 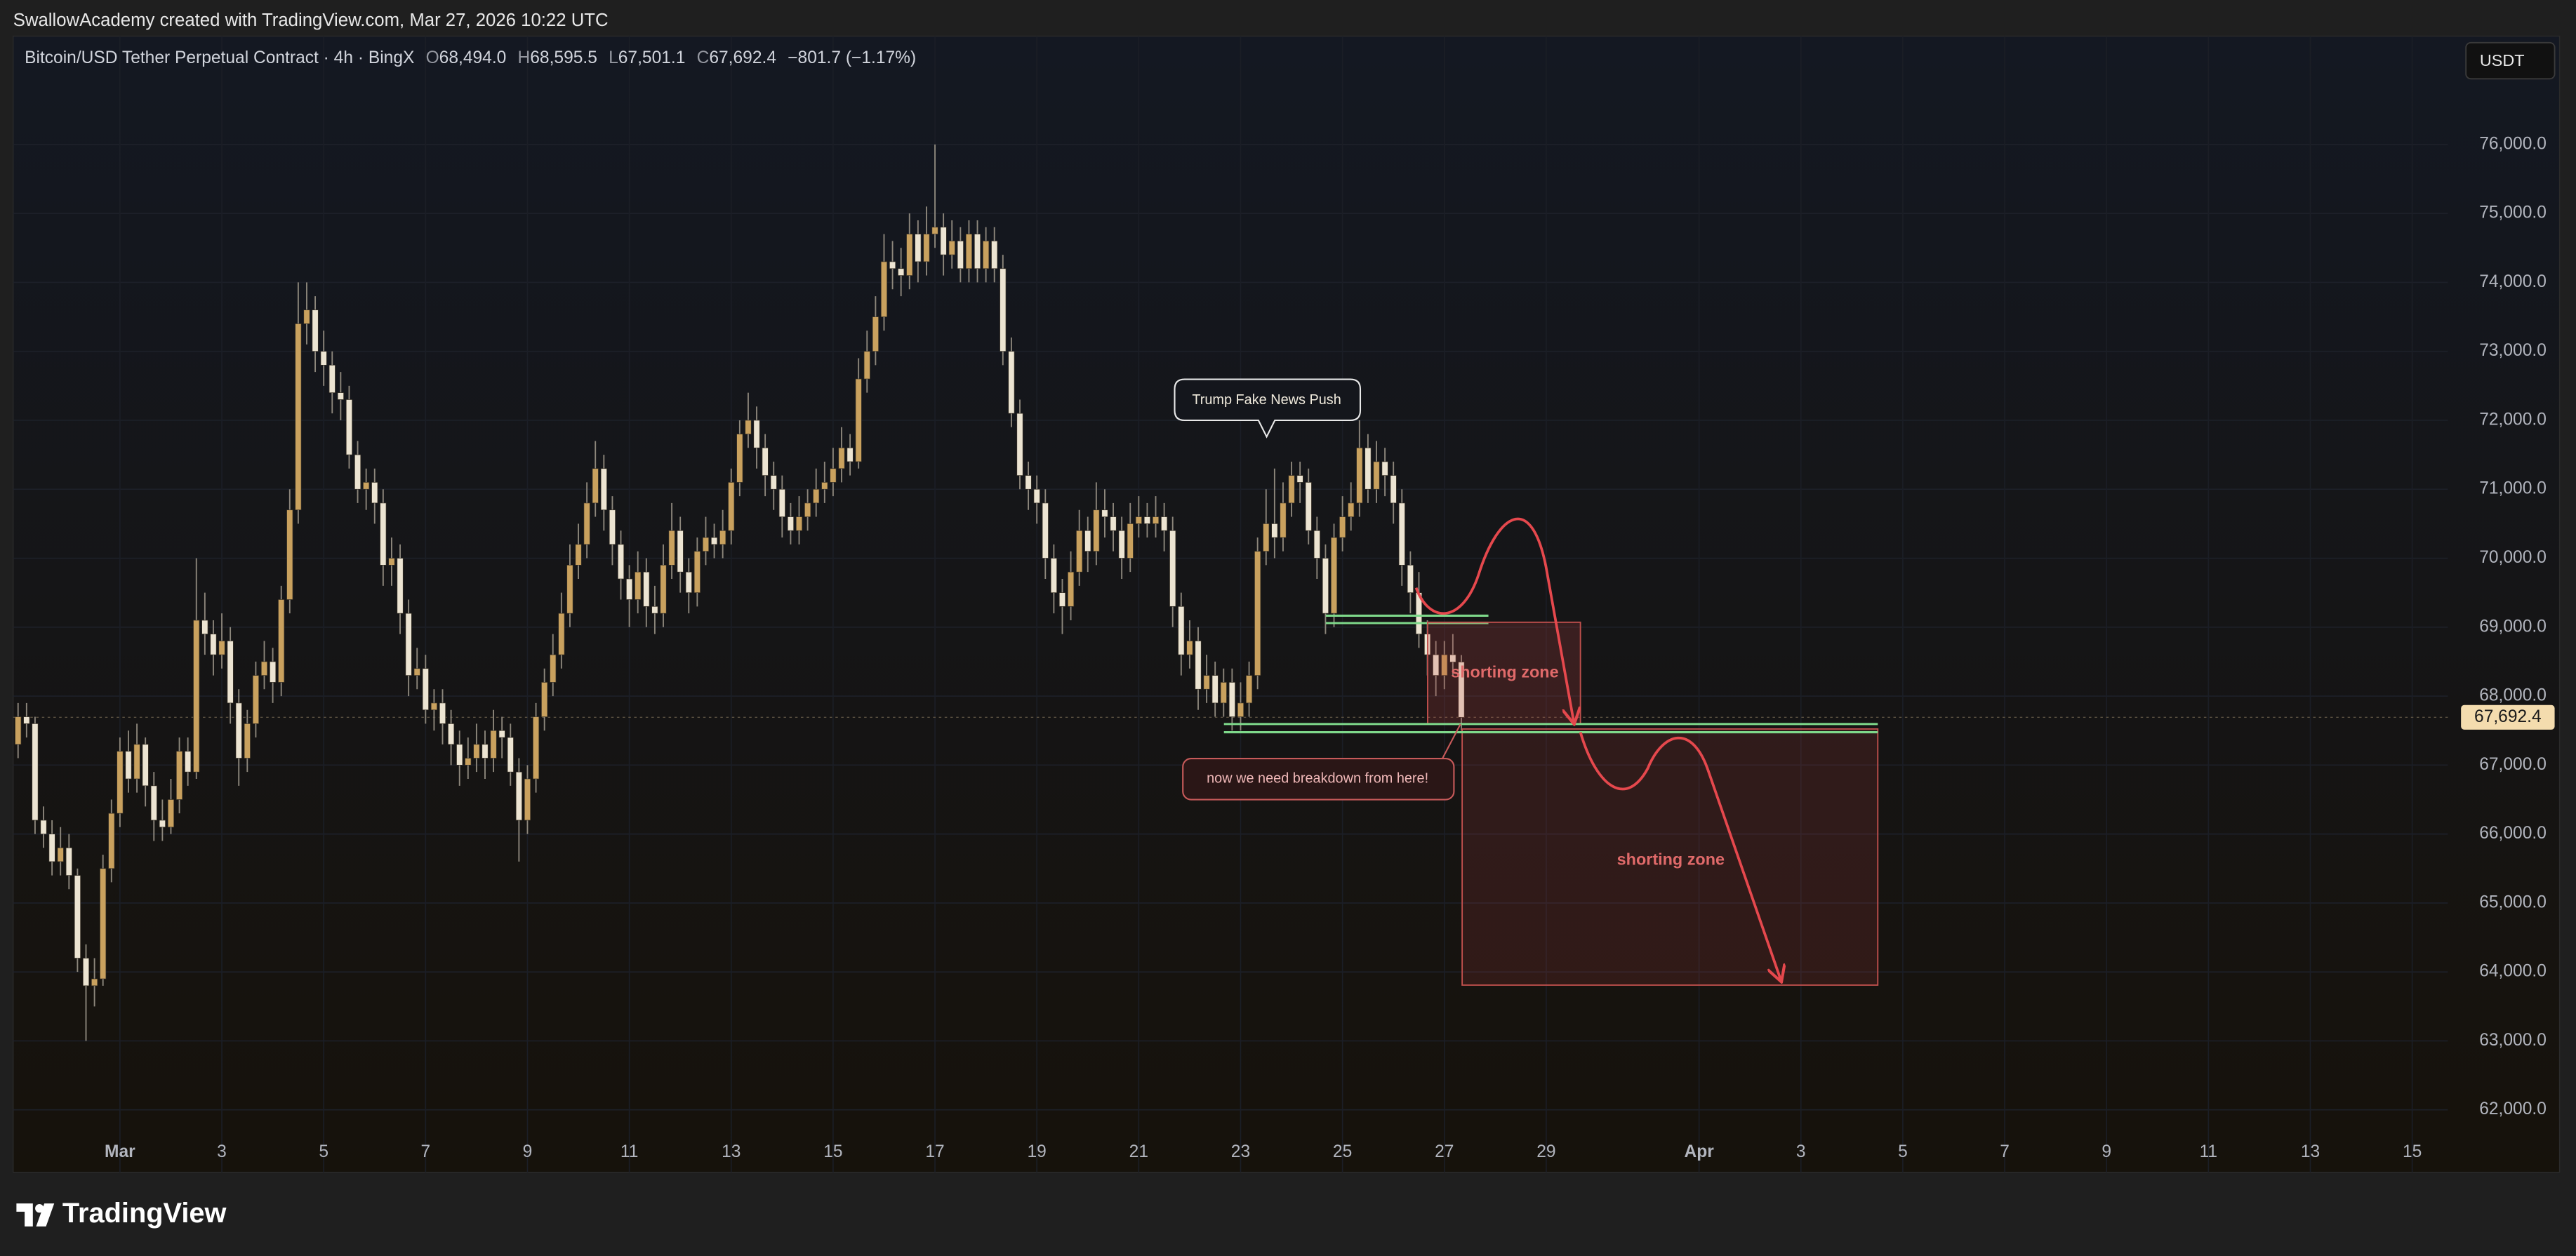 I want to click on x-tick-label: 13, so click(x=731, y=1151).